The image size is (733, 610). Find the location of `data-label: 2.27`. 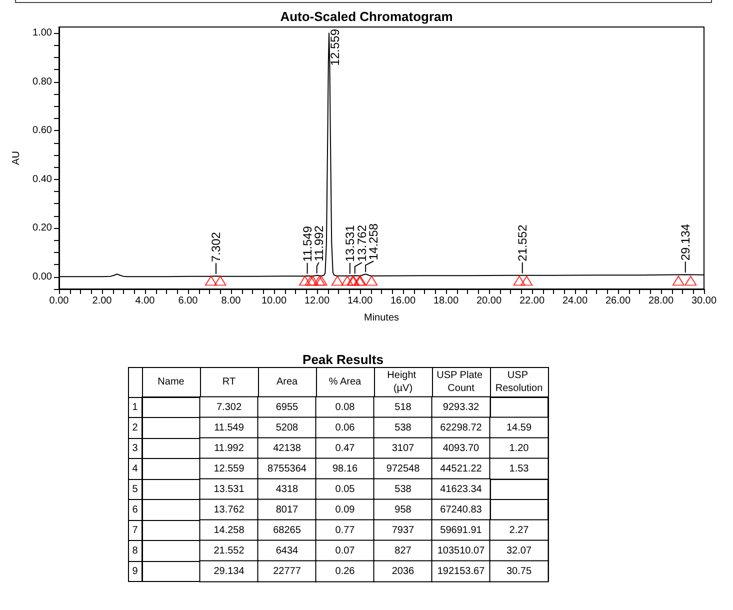

data-label: 2.27 is located at coordinates (519, 530).